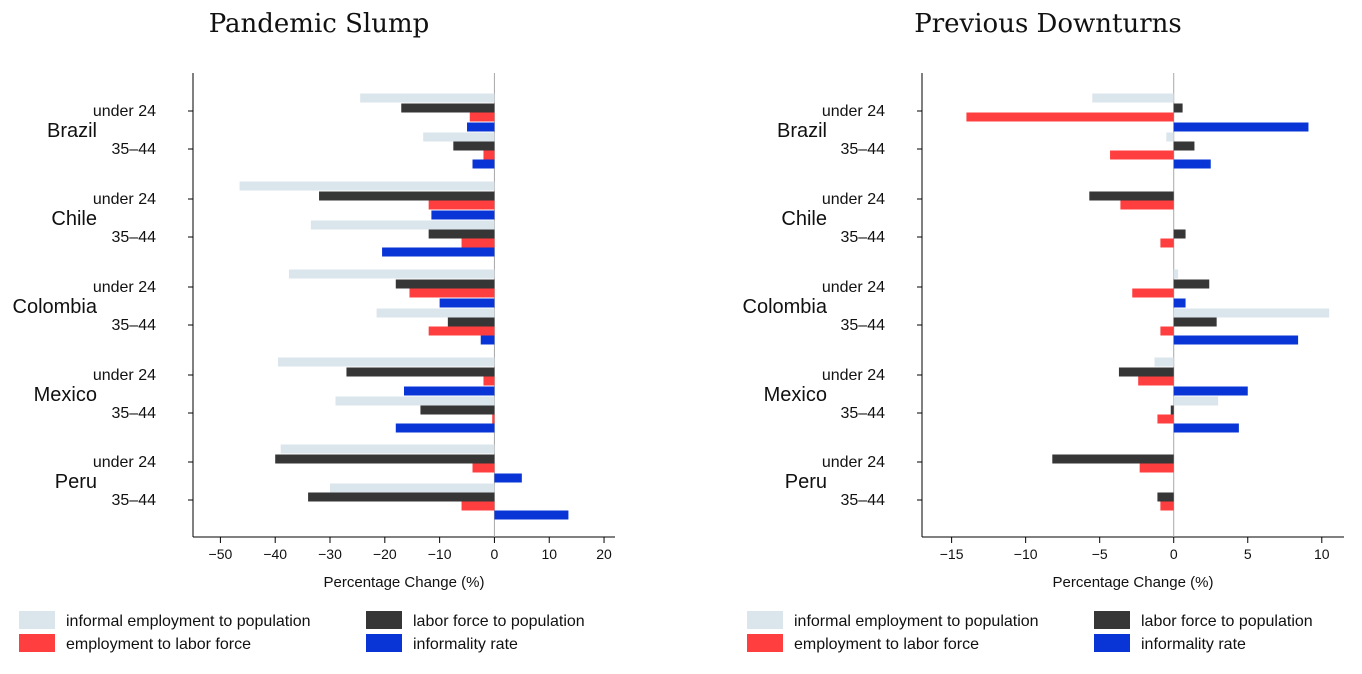 The width and height of the screenshot is (1362, 674). Describe the element at coordinates (76, 482) in the screenshot. I see `country-label: Peru` at that location.